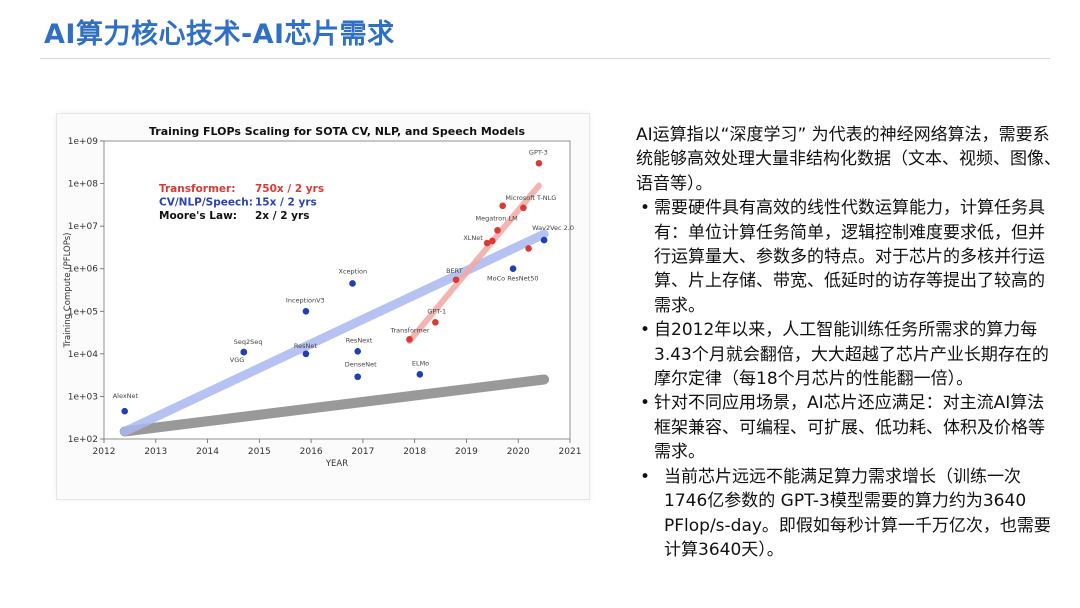  I want to click on x-tick-label: 2013, so click(155, 452).